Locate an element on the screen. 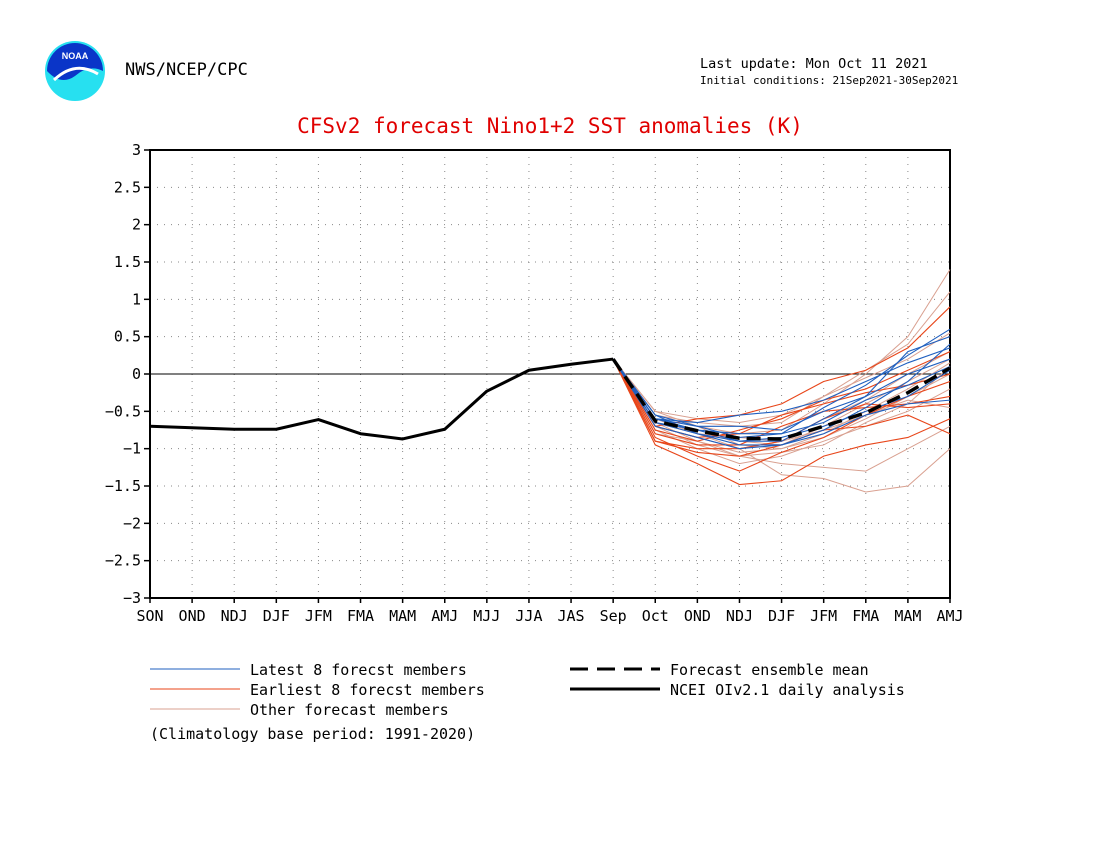  y-tick-label: 2 is located at coordinates (136, 225).